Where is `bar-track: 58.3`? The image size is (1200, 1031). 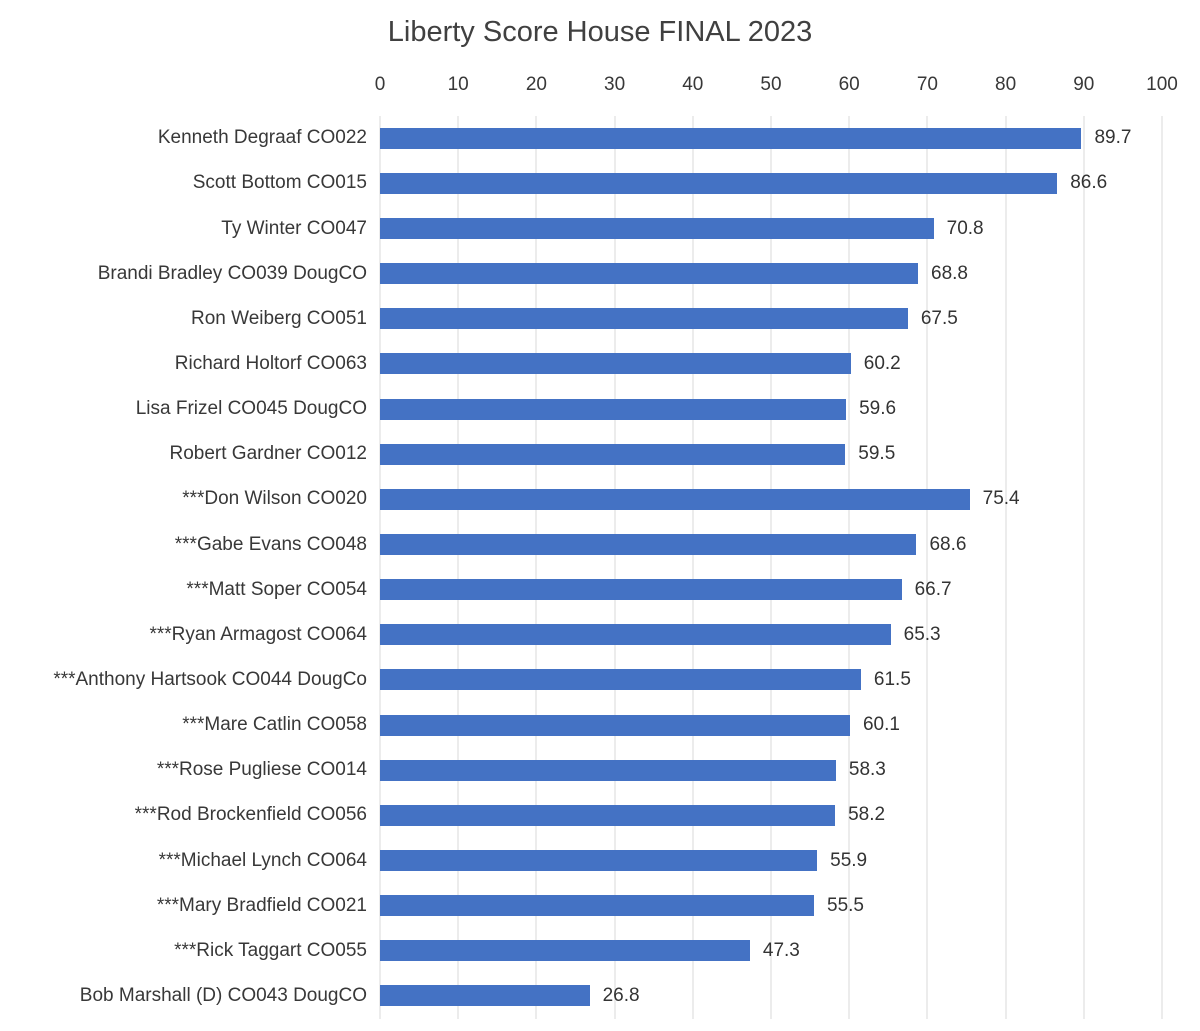 bar-track: 58.3 is located at coordinates (771, 770).